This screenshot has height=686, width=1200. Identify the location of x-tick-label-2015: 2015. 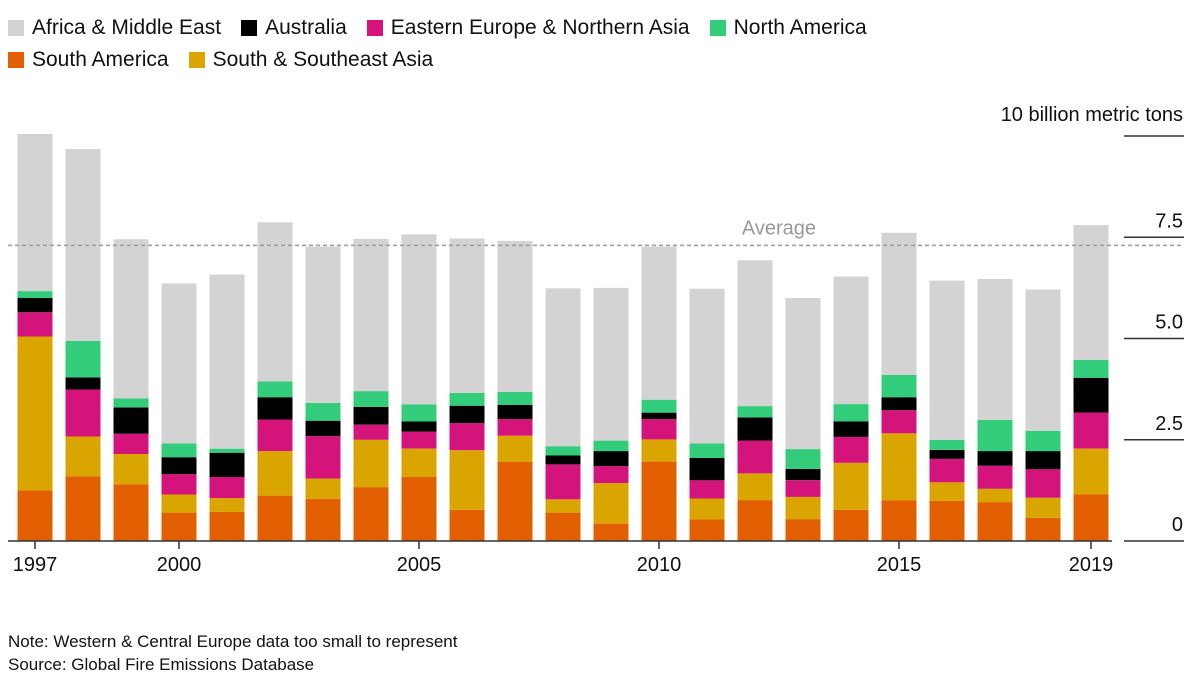
(899, 565).